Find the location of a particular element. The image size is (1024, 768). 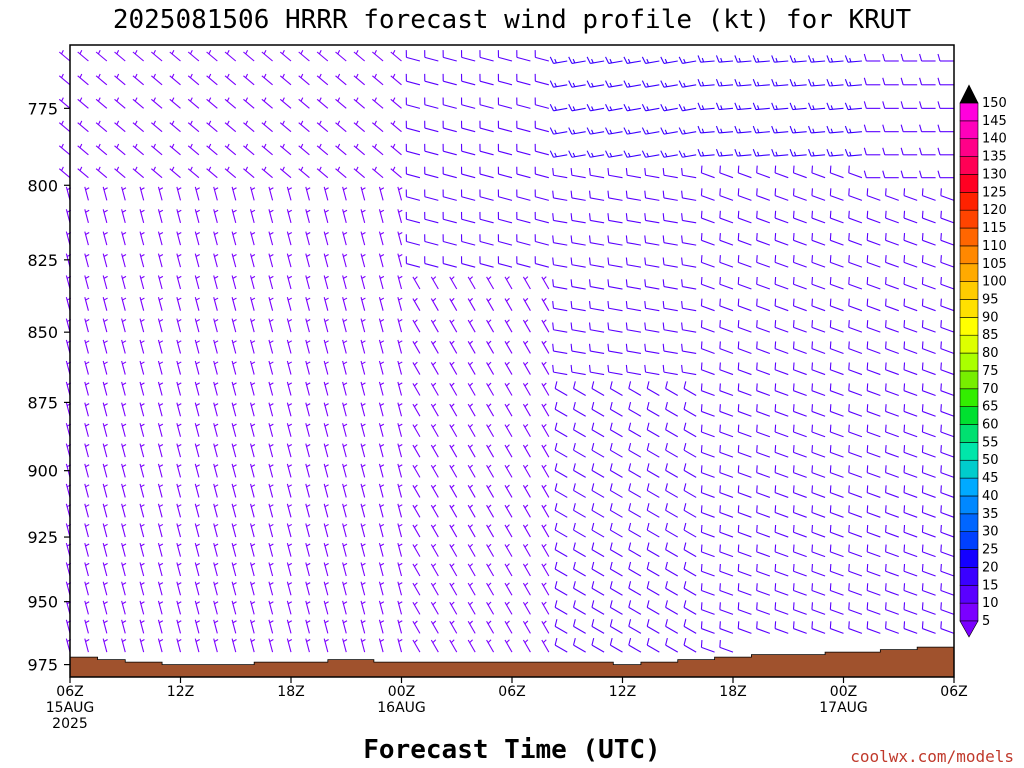

colorbar-segment is located at coordinates (969, 451).